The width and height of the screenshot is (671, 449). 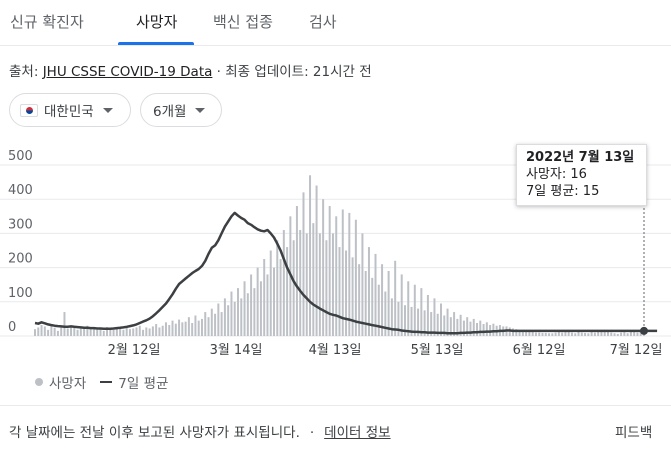 What do you see at coordinates (170, 112) in the screenshot?
I see `period-label: 6개월` at bounding box center [170, 112].